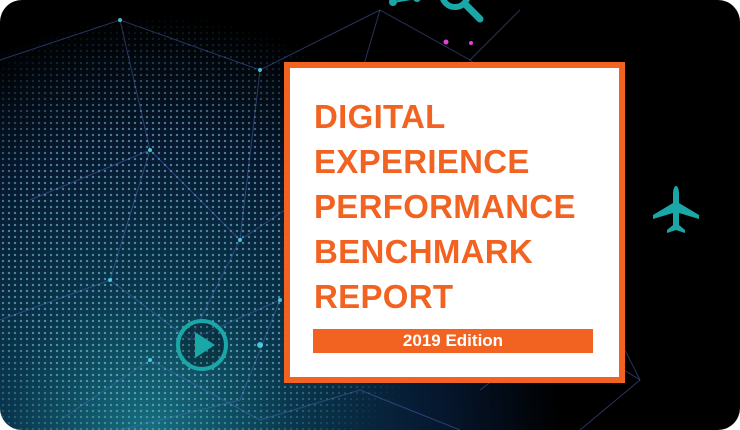 The image size is (740, 430). What do you see at coordinates (384, 296) in the screenshot?
I see `title-line: REPORT` at bounding box center [384, 296].